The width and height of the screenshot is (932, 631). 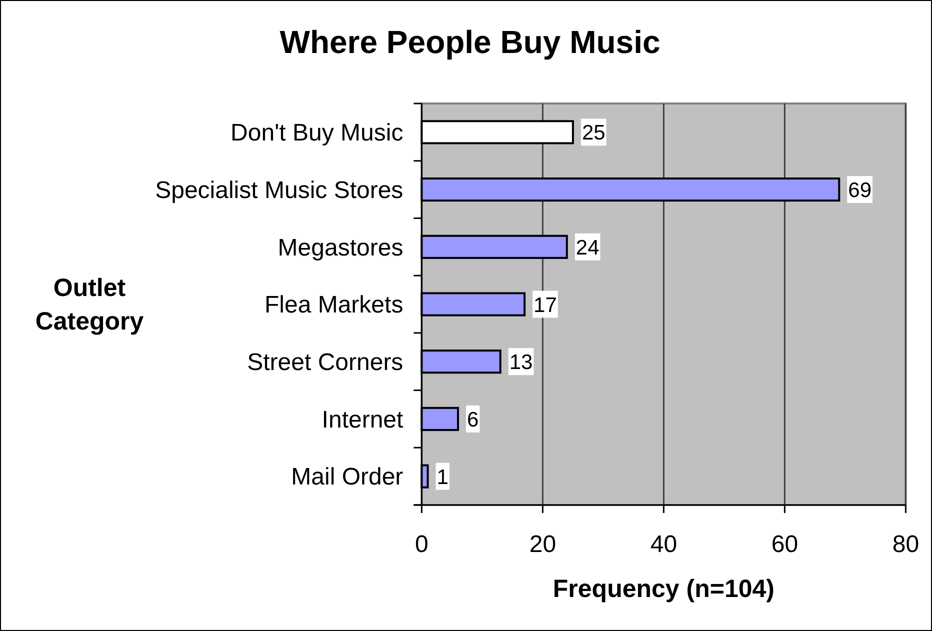 What do you see at coordinates (279, 190) in the screenshot?
I see `y-tick-label: Specialist Music Stores` at bounding box center [279, 190].